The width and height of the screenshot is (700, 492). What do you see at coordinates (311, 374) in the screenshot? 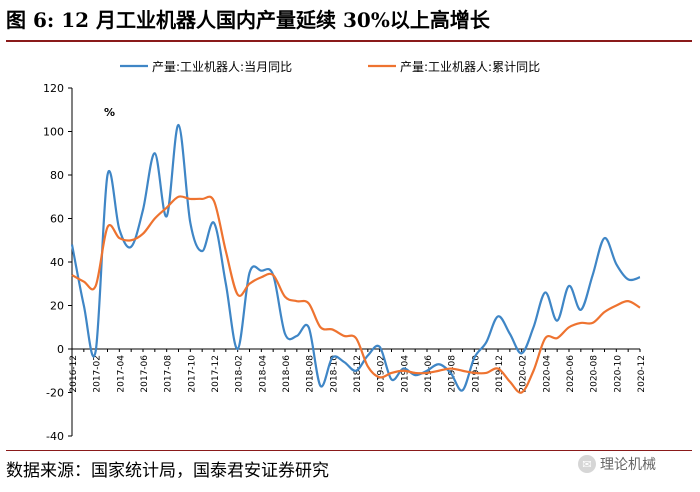
I see `x-tick-label: 2018-08` at bounding box center [311, 374].